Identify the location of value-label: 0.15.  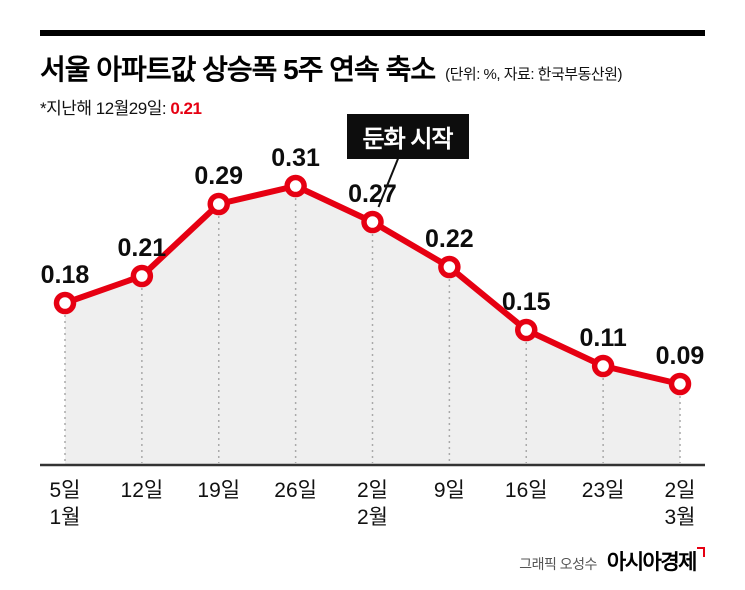
(526, 302).